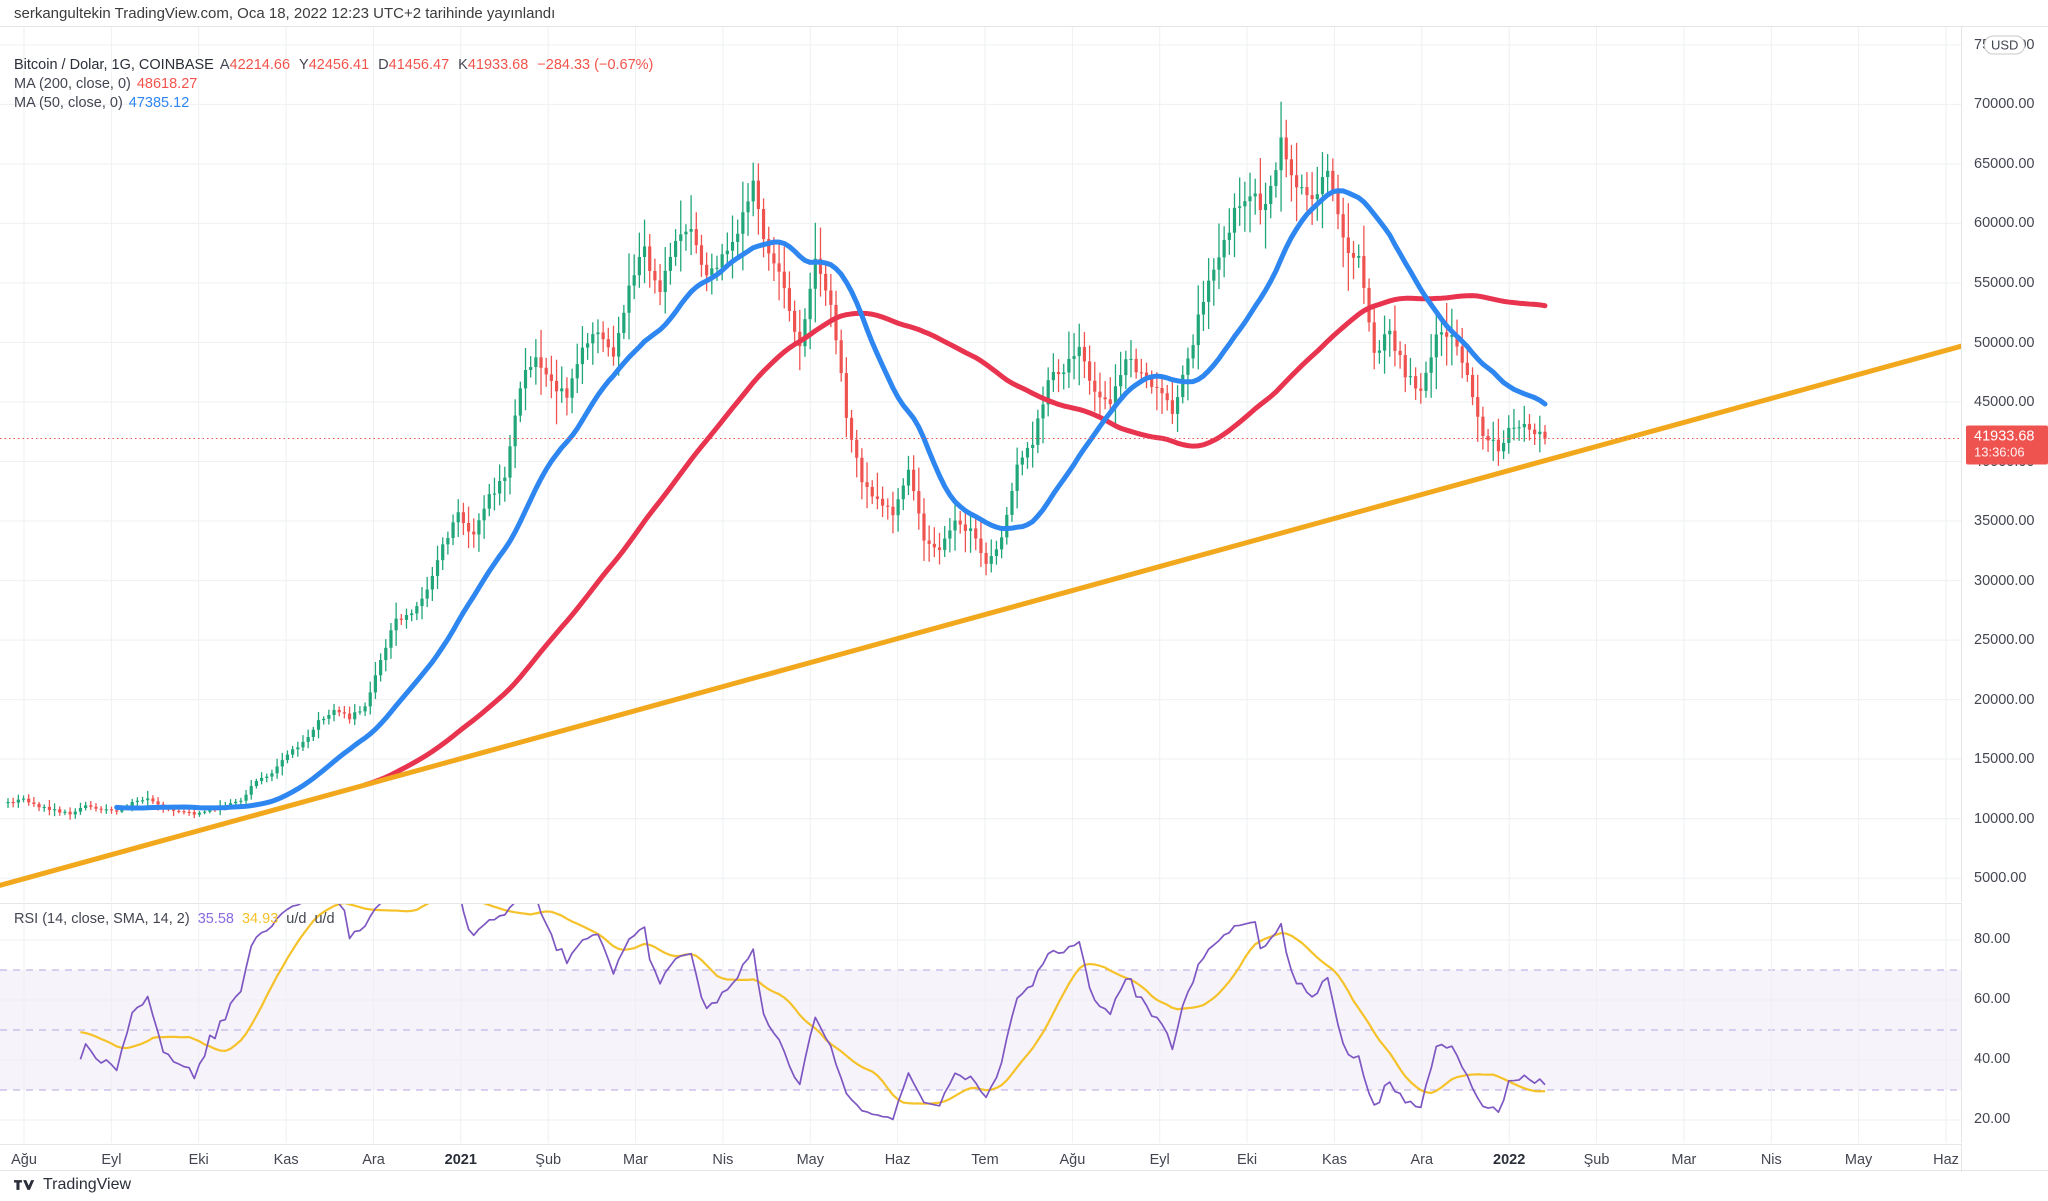  What do you see at coordinates (2004, 521) in the screenshot?
I see `price-axis-tick: 35000.00` at bounding box center [2004, 521].